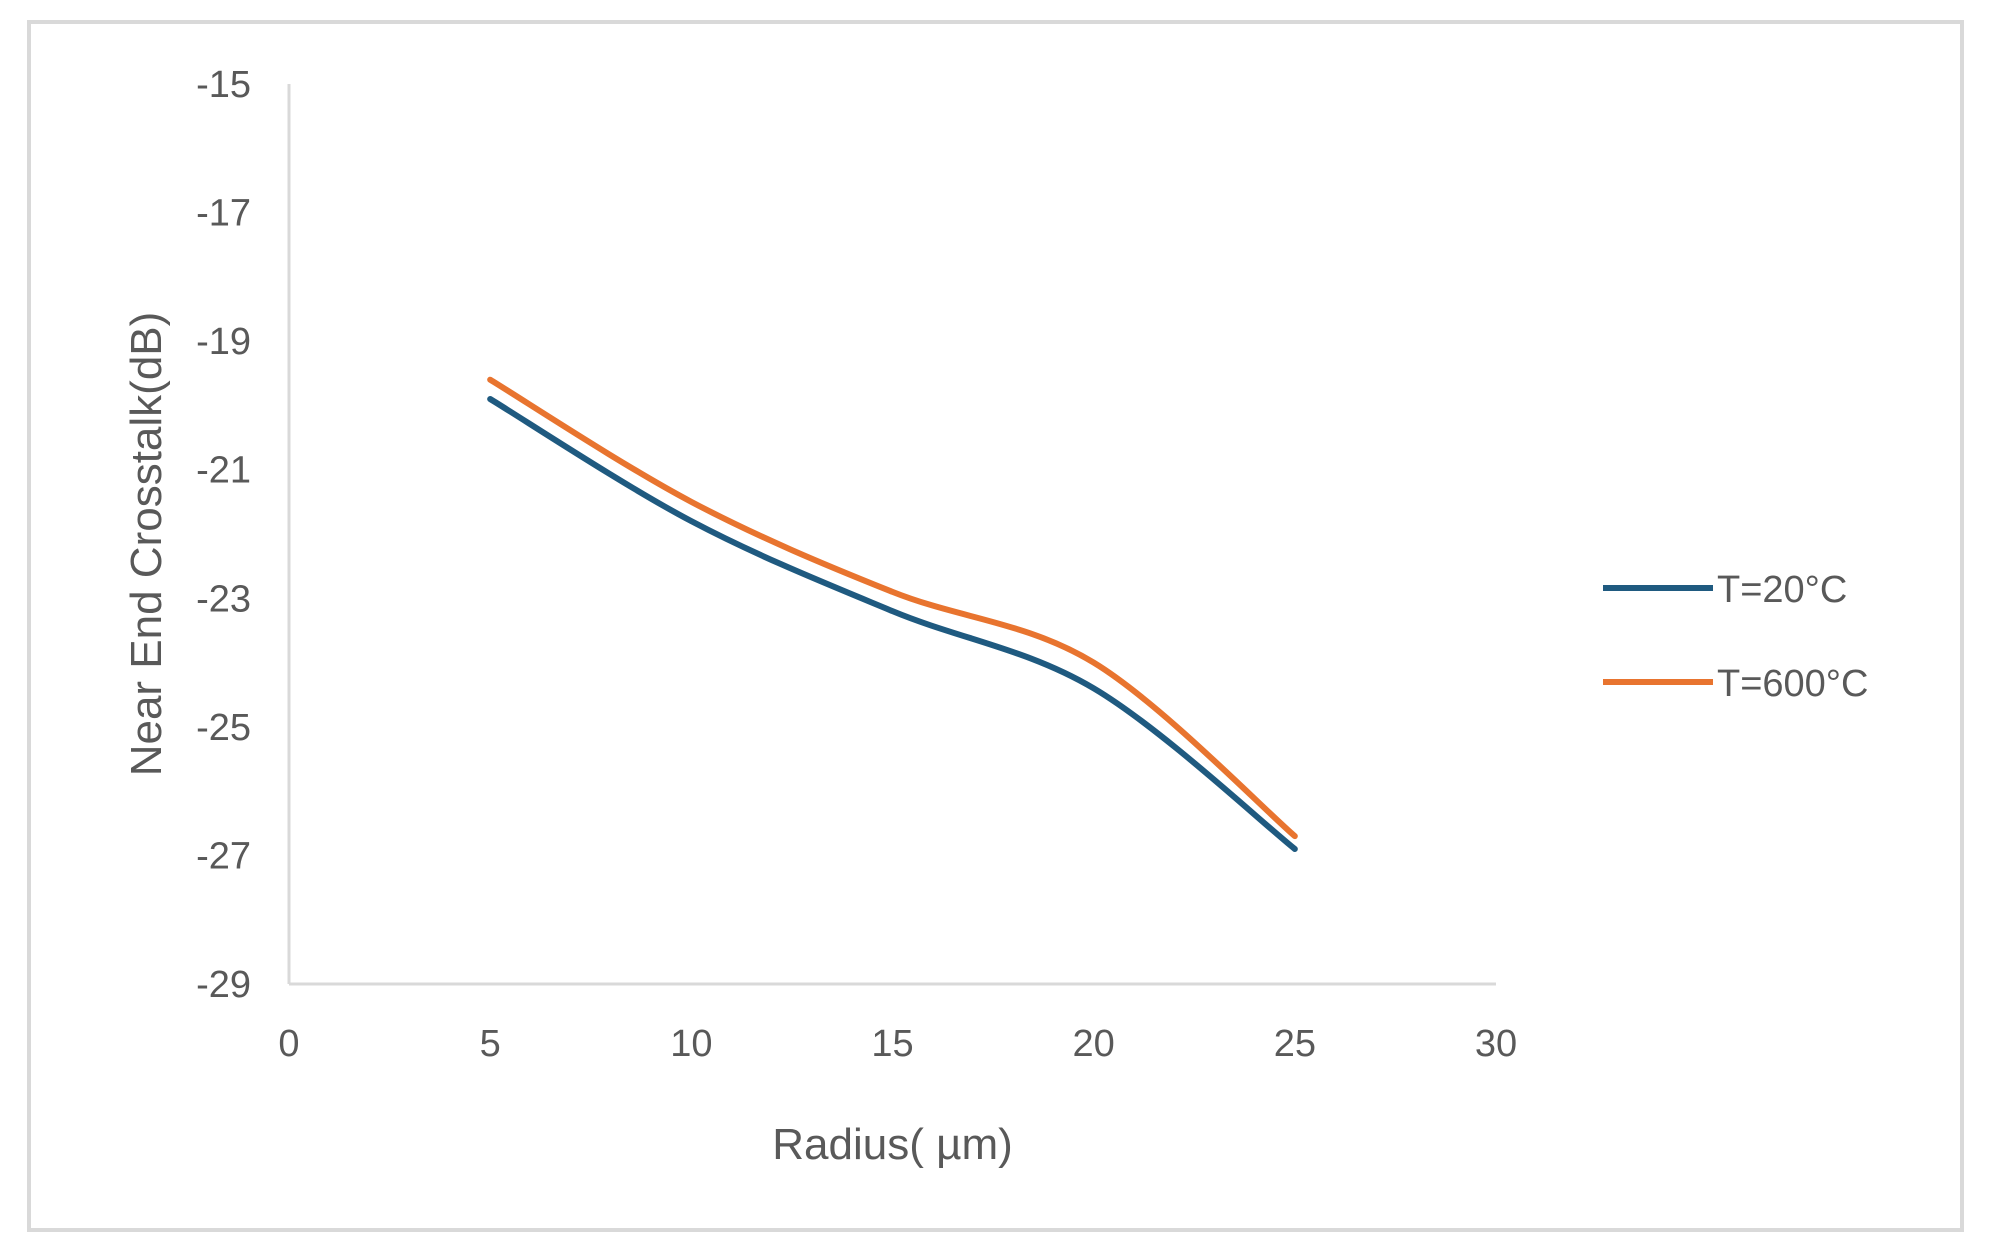 The height and width of the screenshot is (1258, 1991). What do you see at coordinates (223, 471) in the screenshot?
I see `y-tick-label: -21` at bounding box center [223, 471].